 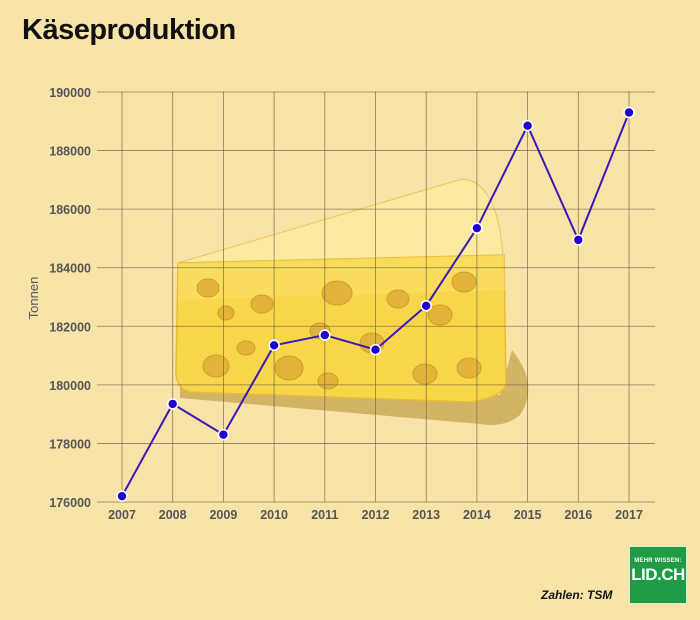 I want to click on y-tick-label: 188000, so click(x=70, y=152).